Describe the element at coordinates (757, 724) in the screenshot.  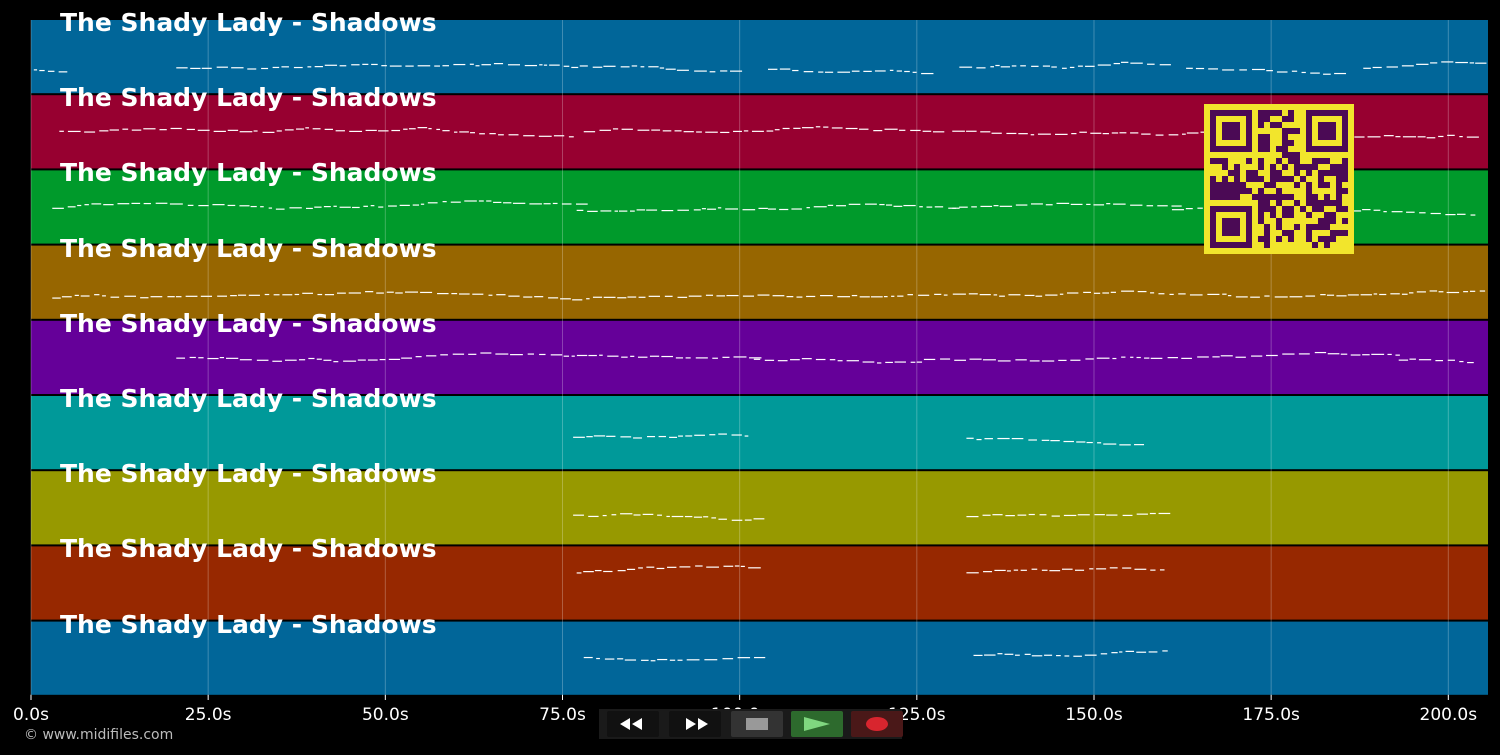
I see `stop-button` at that location.